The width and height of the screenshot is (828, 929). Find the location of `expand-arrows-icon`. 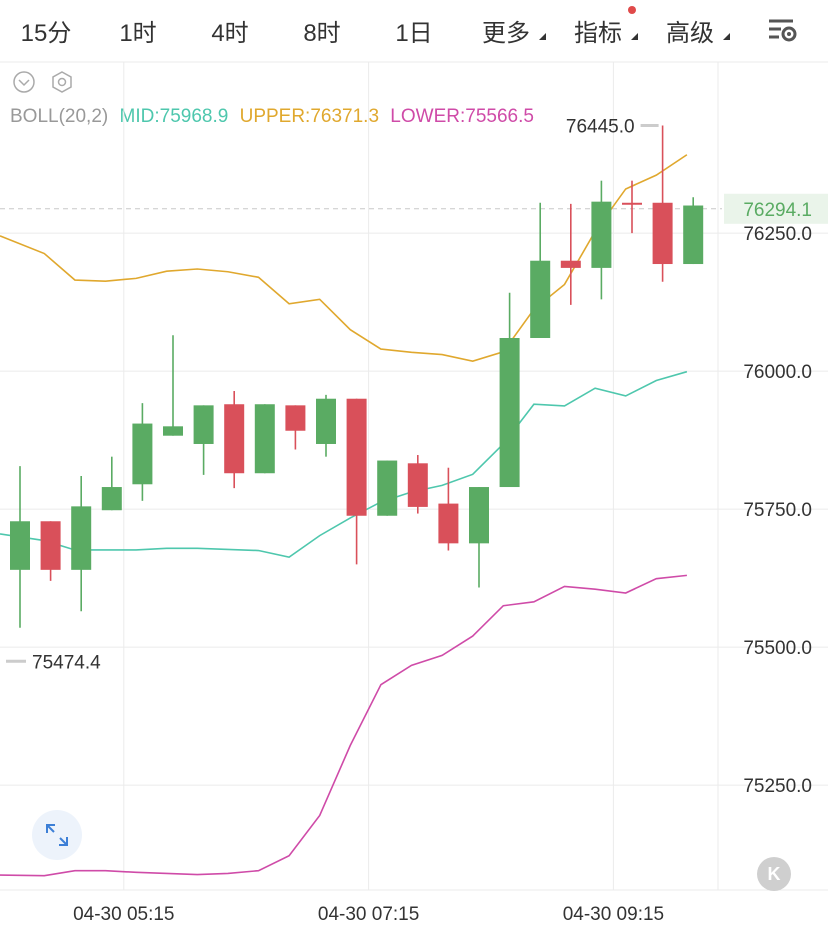

expand-arrows-icon is located at coordinates (57, 835).